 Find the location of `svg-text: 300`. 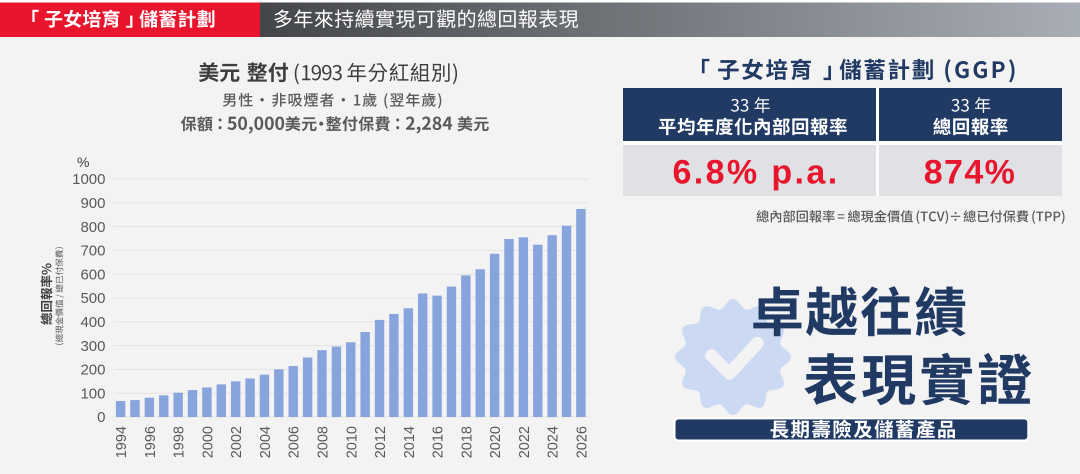

svg-text: 300 is located at coordinates (92, 346).